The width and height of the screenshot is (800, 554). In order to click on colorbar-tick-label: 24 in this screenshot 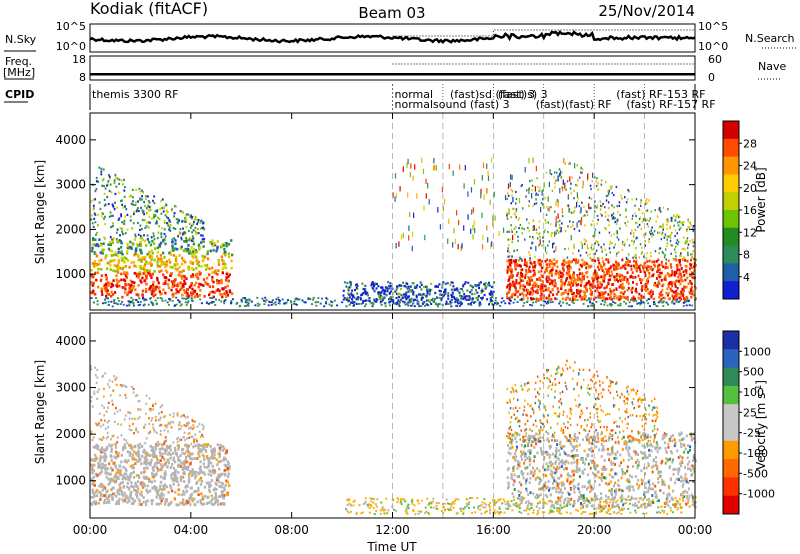, I will do `click(750, 166)`.